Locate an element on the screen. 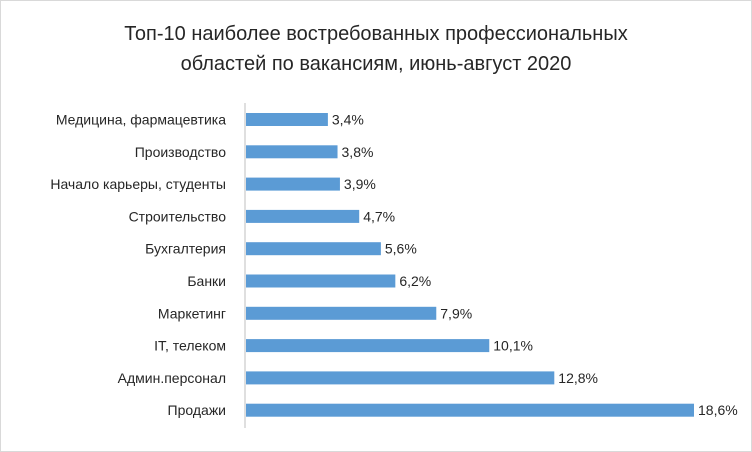  data-label: 6,2% is located at coordinates (415, 281).